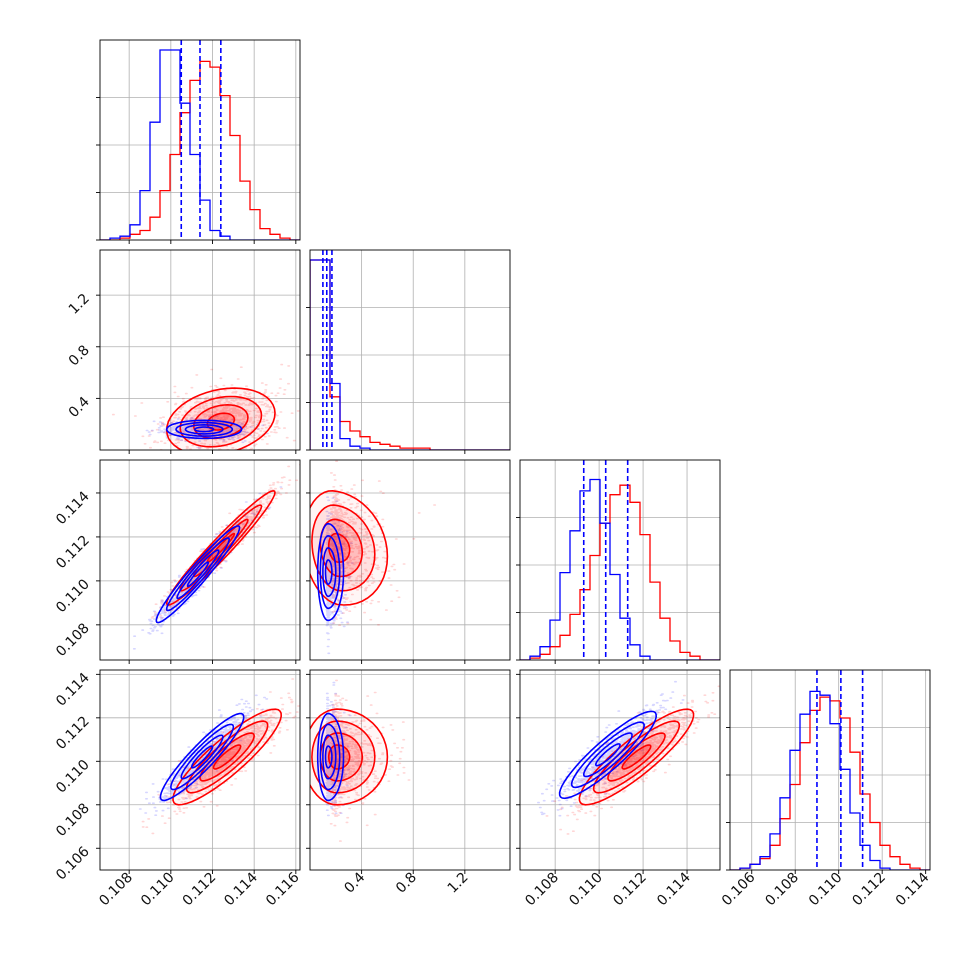 The width and height of the screenshot is (970, 970). What do you see at coordinates (79, 355) in the screenshot?
I see `y-tick-label: 0.8` at bounding box center [79, 355].